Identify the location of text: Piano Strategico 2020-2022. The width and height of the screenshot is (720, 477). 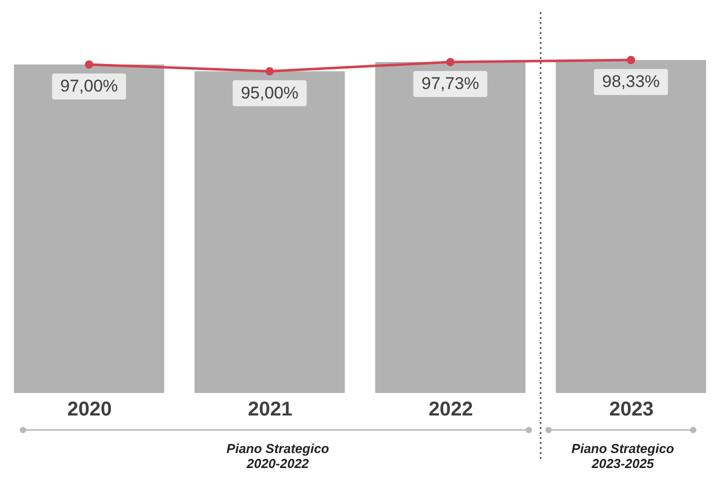
(278, 456).